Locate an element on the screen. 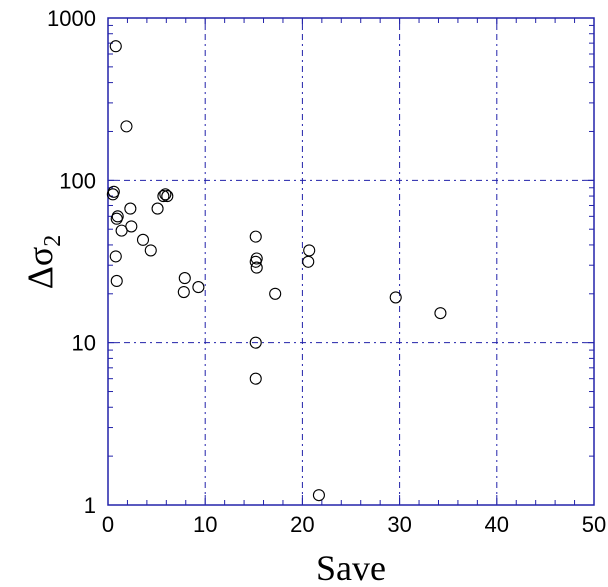 The height and width of the screenshot is (587, 608). y-tick-label: 100 is located at coordinates (77, 180).